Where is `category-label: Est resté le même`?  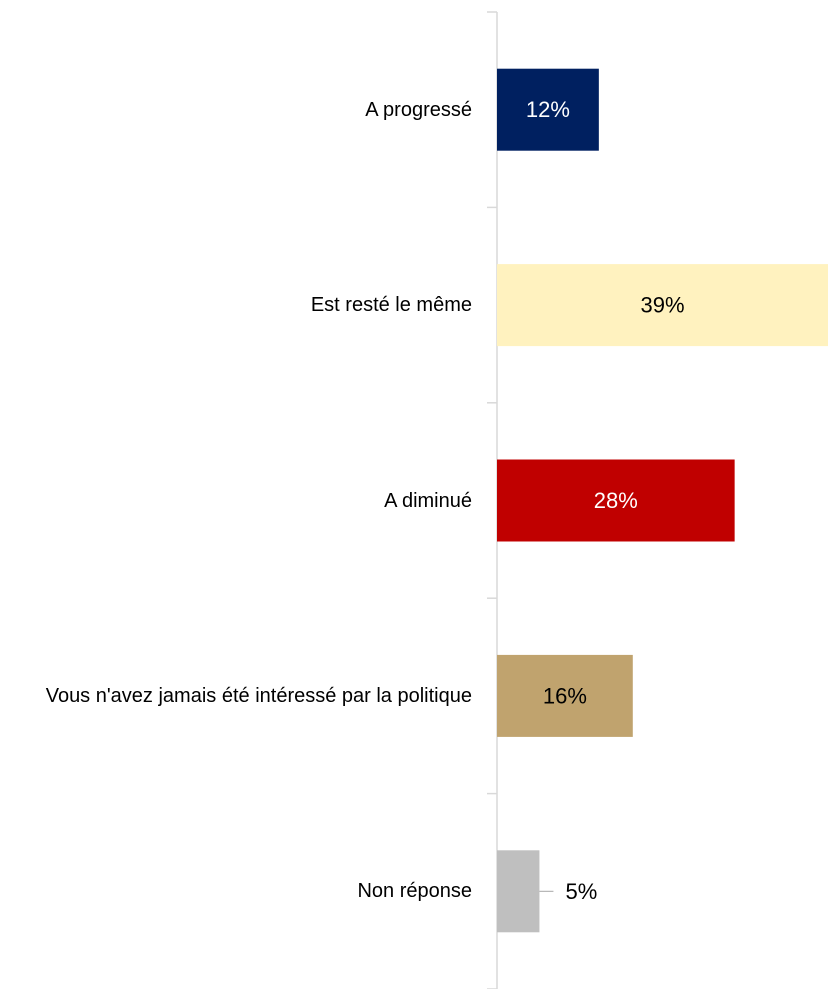 category-label: Est resté le même is located at coordinates (391, 305).